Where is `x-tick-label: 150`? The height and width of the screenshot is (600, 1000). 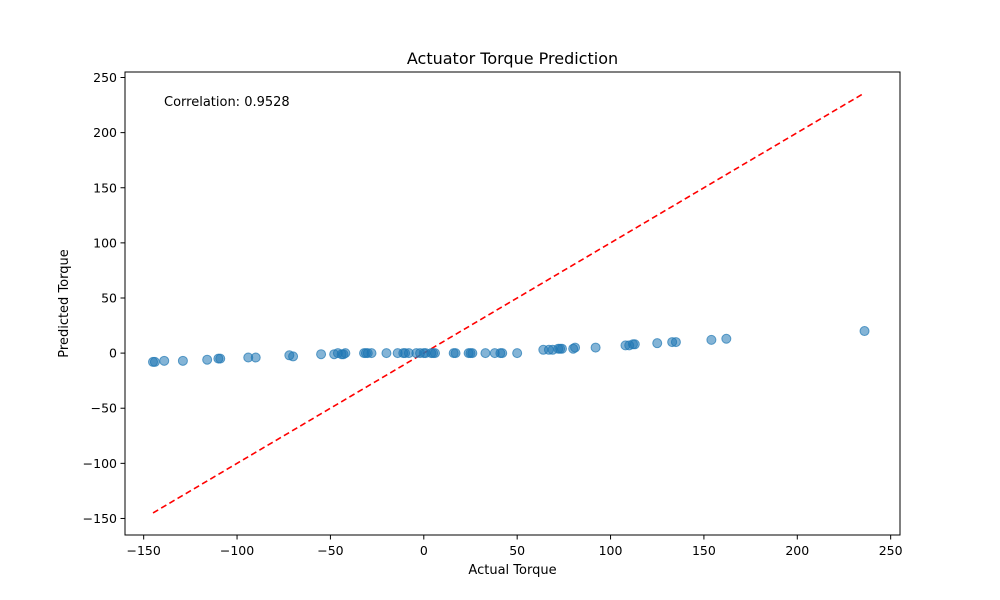 x-tick-label: 150 is located at coordinates (704, 550).